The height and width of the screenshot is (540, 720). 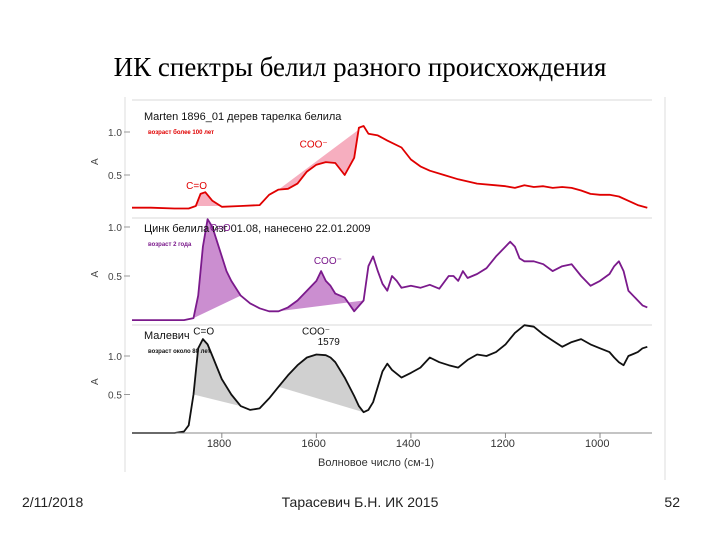 I want to click on x-tick-label: 1800, so click(x=219, y=444).